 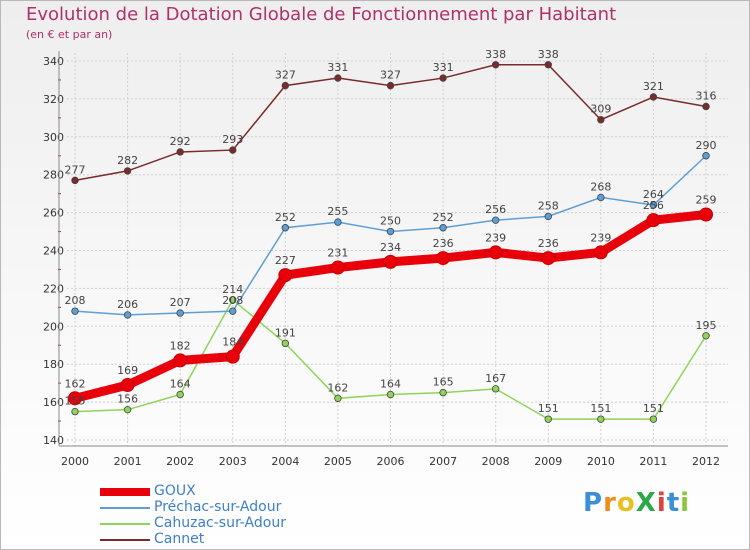 I want to click on y-tick-label: 240, so click(x=53, y=251).